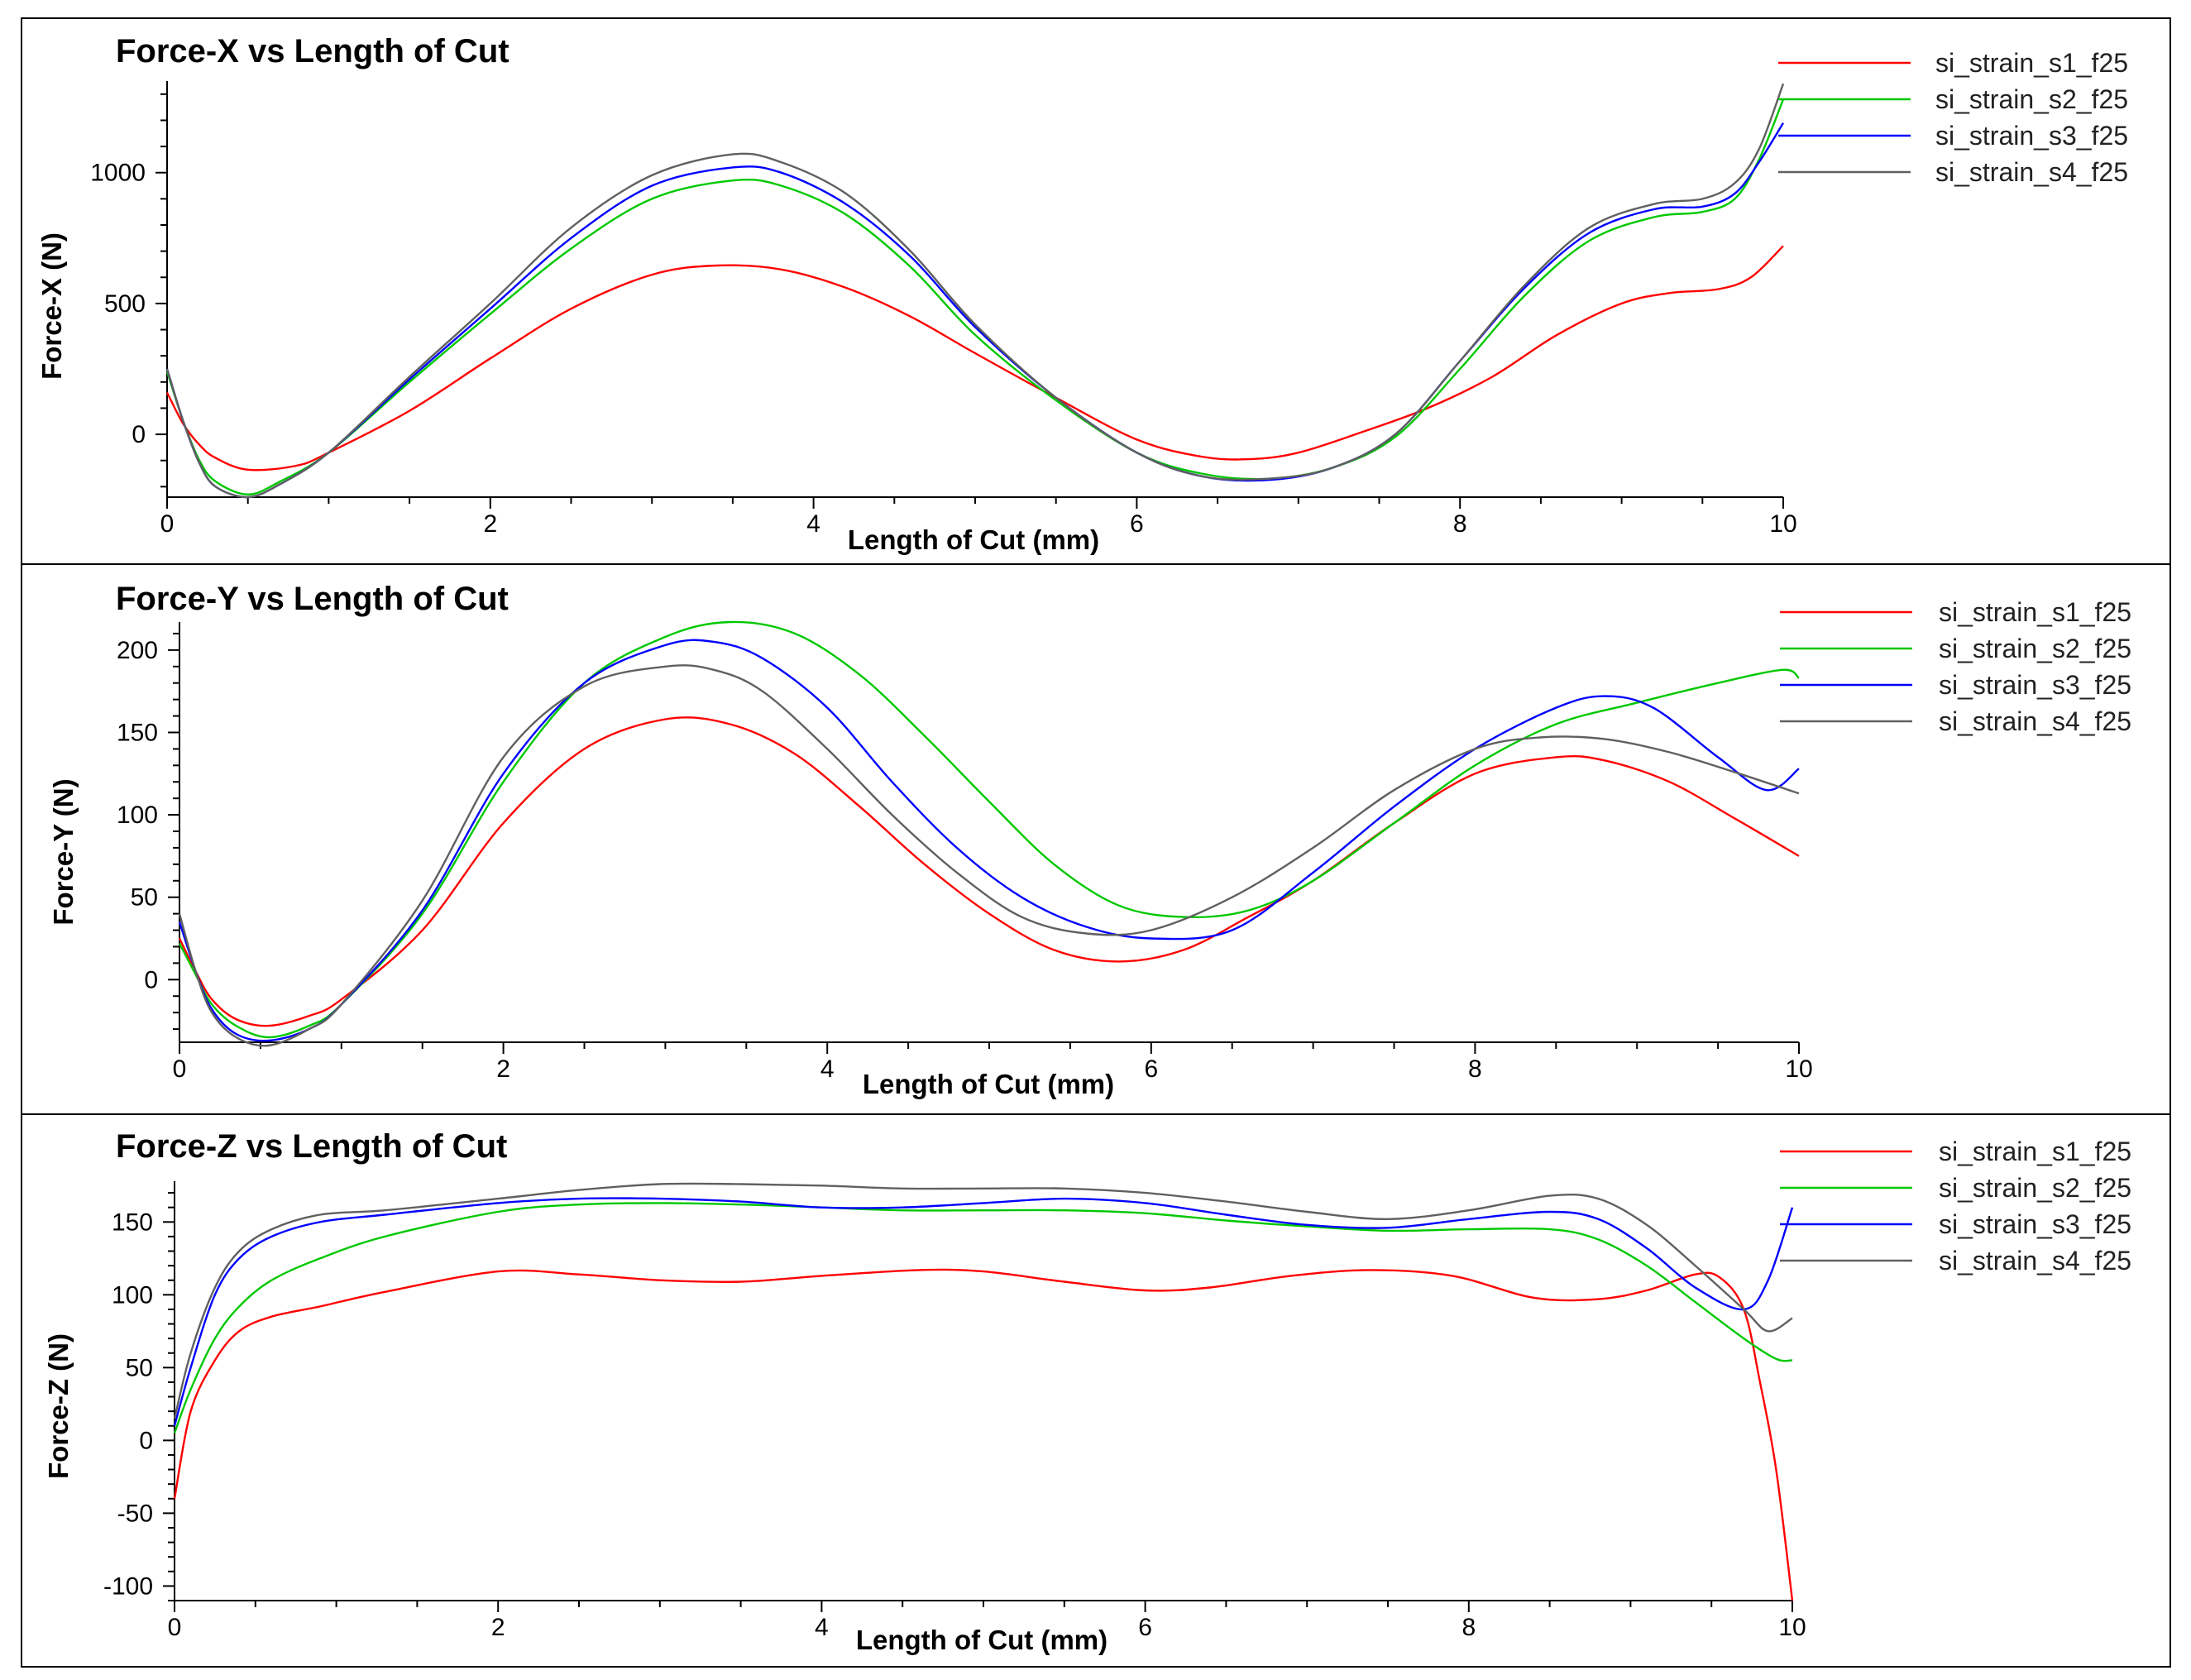  I want to click on series-line-si_strain_s2_f25, so click(983, 1318).